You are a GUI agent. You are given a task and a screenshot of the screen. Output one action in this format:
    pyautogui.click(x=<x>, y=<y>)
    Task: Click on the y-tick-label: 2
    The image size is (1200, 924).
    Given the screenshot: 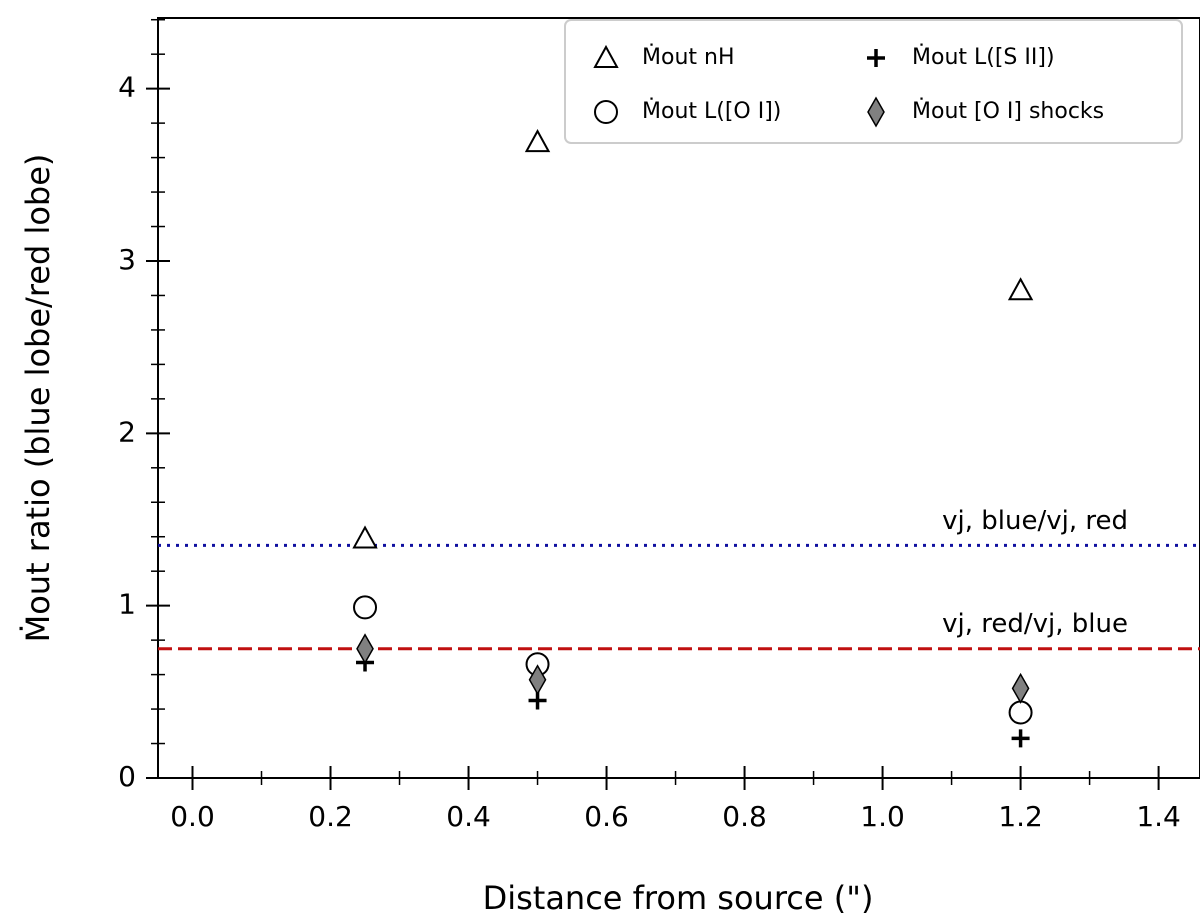 What is the action you would take?
    pyautogui.click(x=127, y=431)
    